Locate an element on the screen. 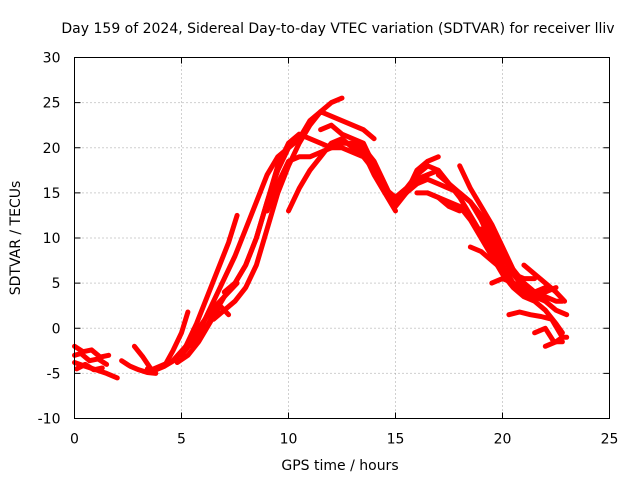  x-tick-label: 25 is located at coordinates (610, 440).